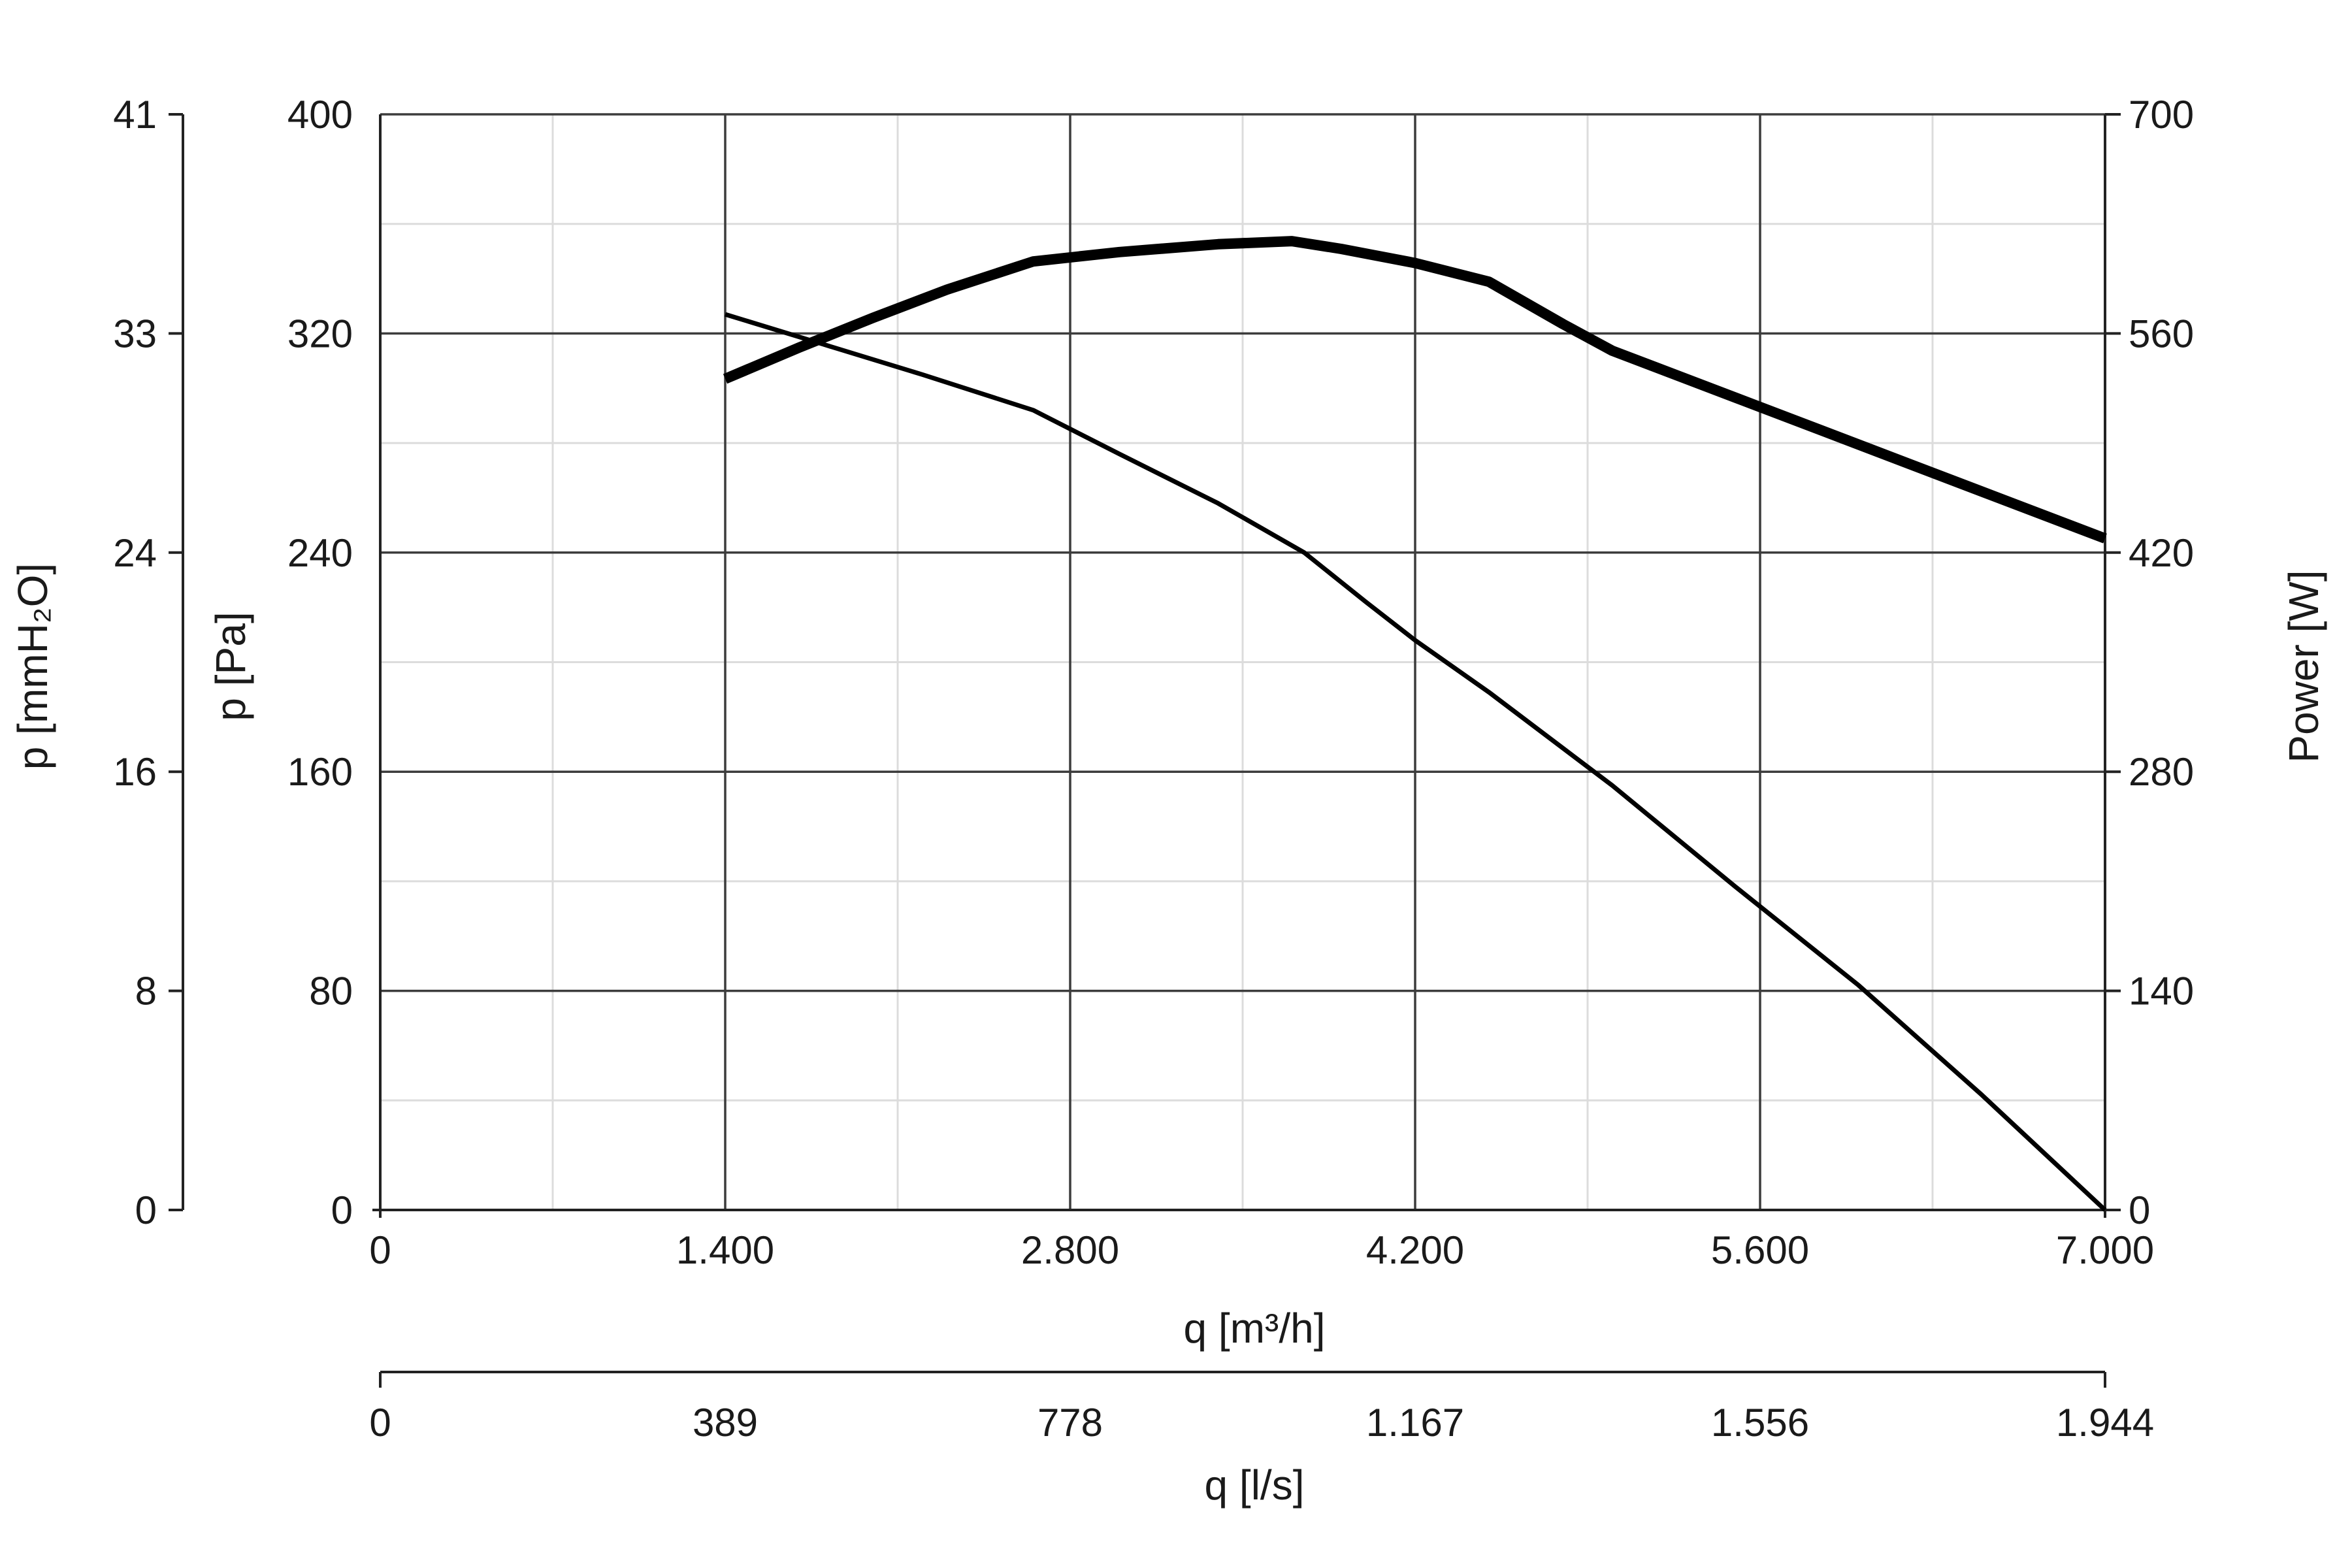  I want to click on y2-tick-label: 280, so click(2161, 772).